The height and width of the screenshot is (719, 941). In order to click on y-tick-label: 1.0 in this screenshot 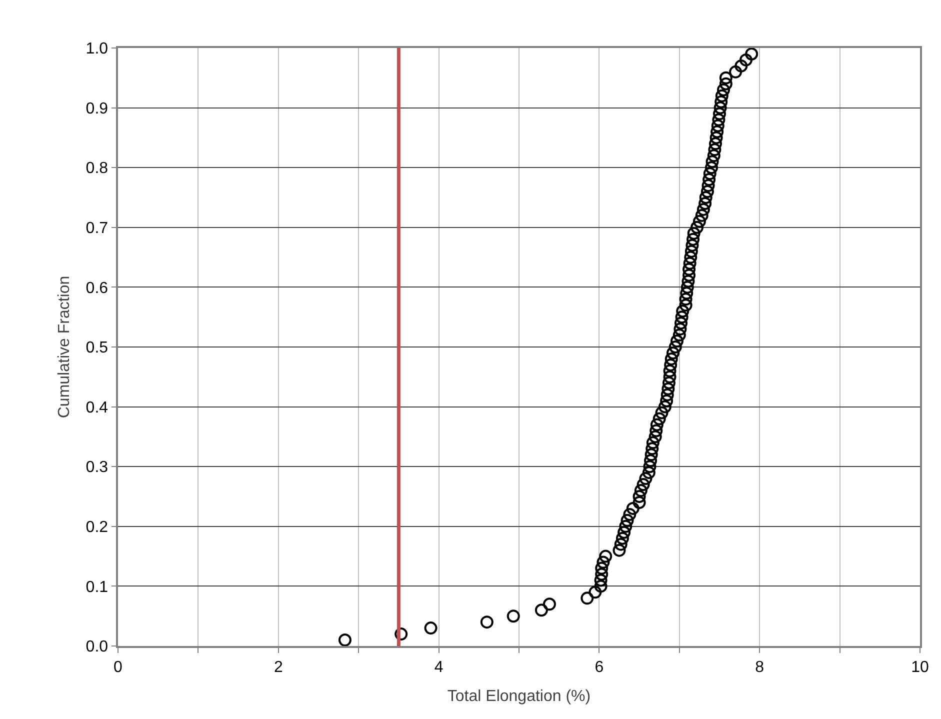, I will do `click(97, 49)`.